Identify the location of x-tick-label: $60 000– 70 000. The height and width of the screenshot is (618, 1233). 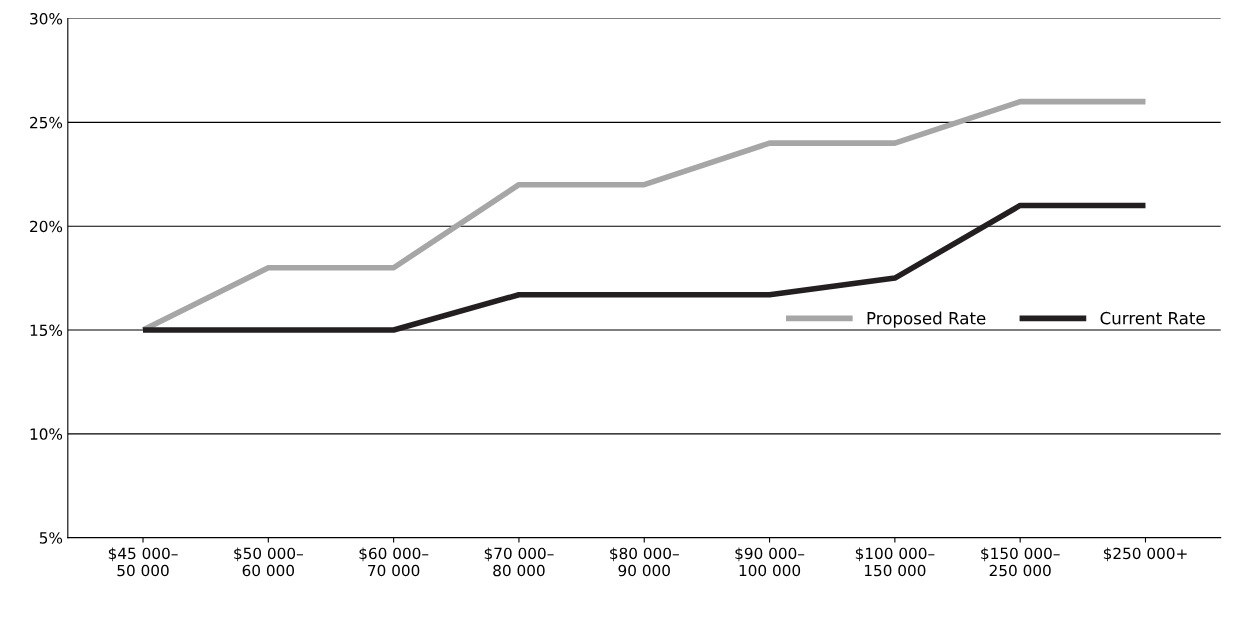
(394, 562).